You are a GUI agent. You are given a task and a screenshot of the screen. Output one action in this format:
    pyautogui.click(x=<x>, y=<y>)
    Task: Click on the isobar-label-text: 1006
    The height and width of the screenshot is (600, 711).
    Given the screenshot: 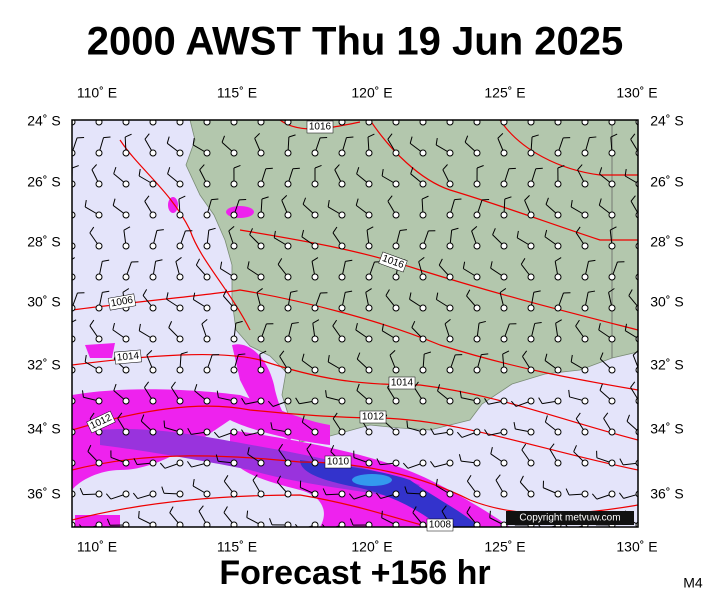 What is the action you would take?
    pyautogui.click(x=122, y=302)
    